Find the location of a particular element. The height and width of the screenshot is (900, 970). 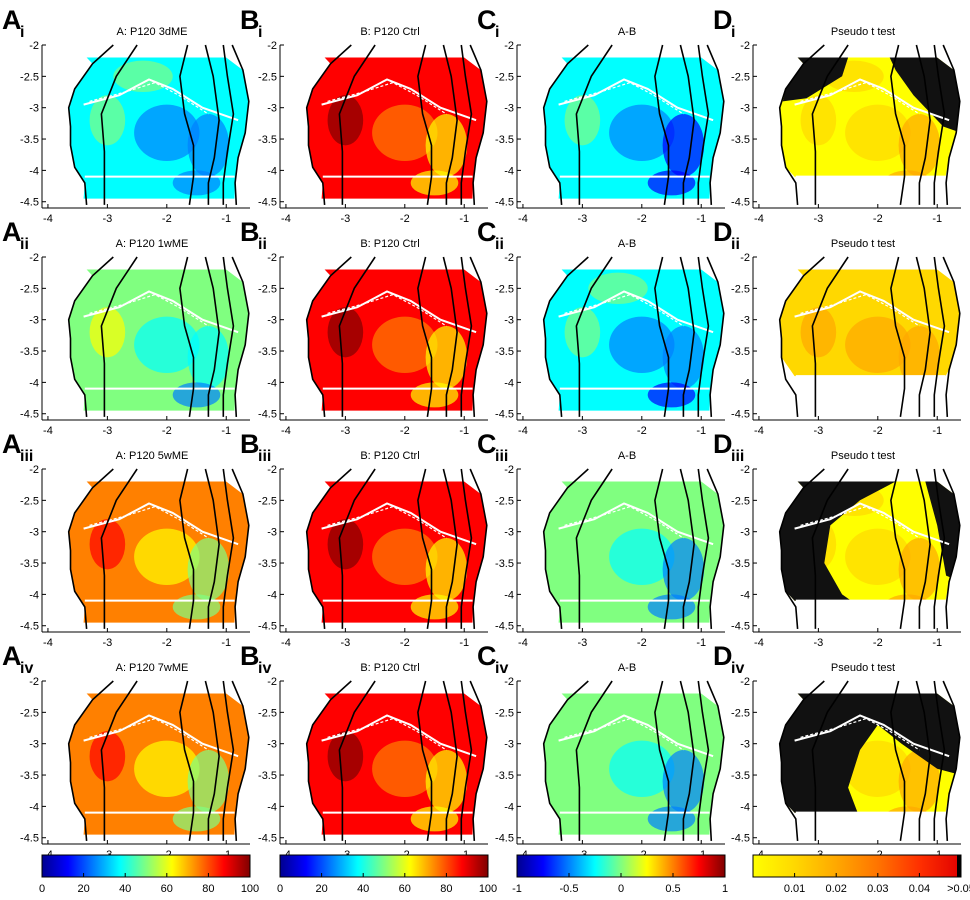

colorbar-tick-label: 40 is located at coordinates (125, 889).